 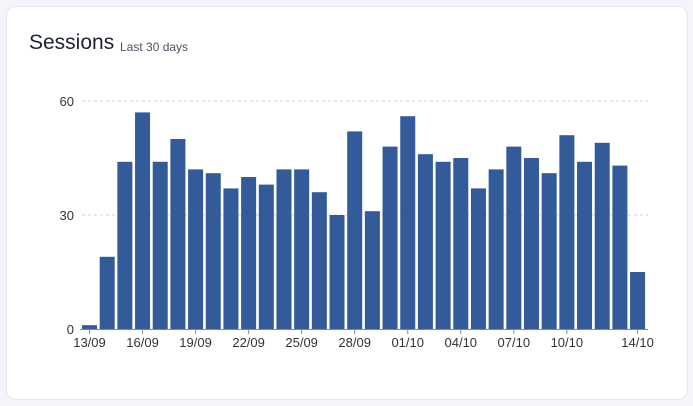 I want to click on bar-23/09, so click(x=266, y=256).